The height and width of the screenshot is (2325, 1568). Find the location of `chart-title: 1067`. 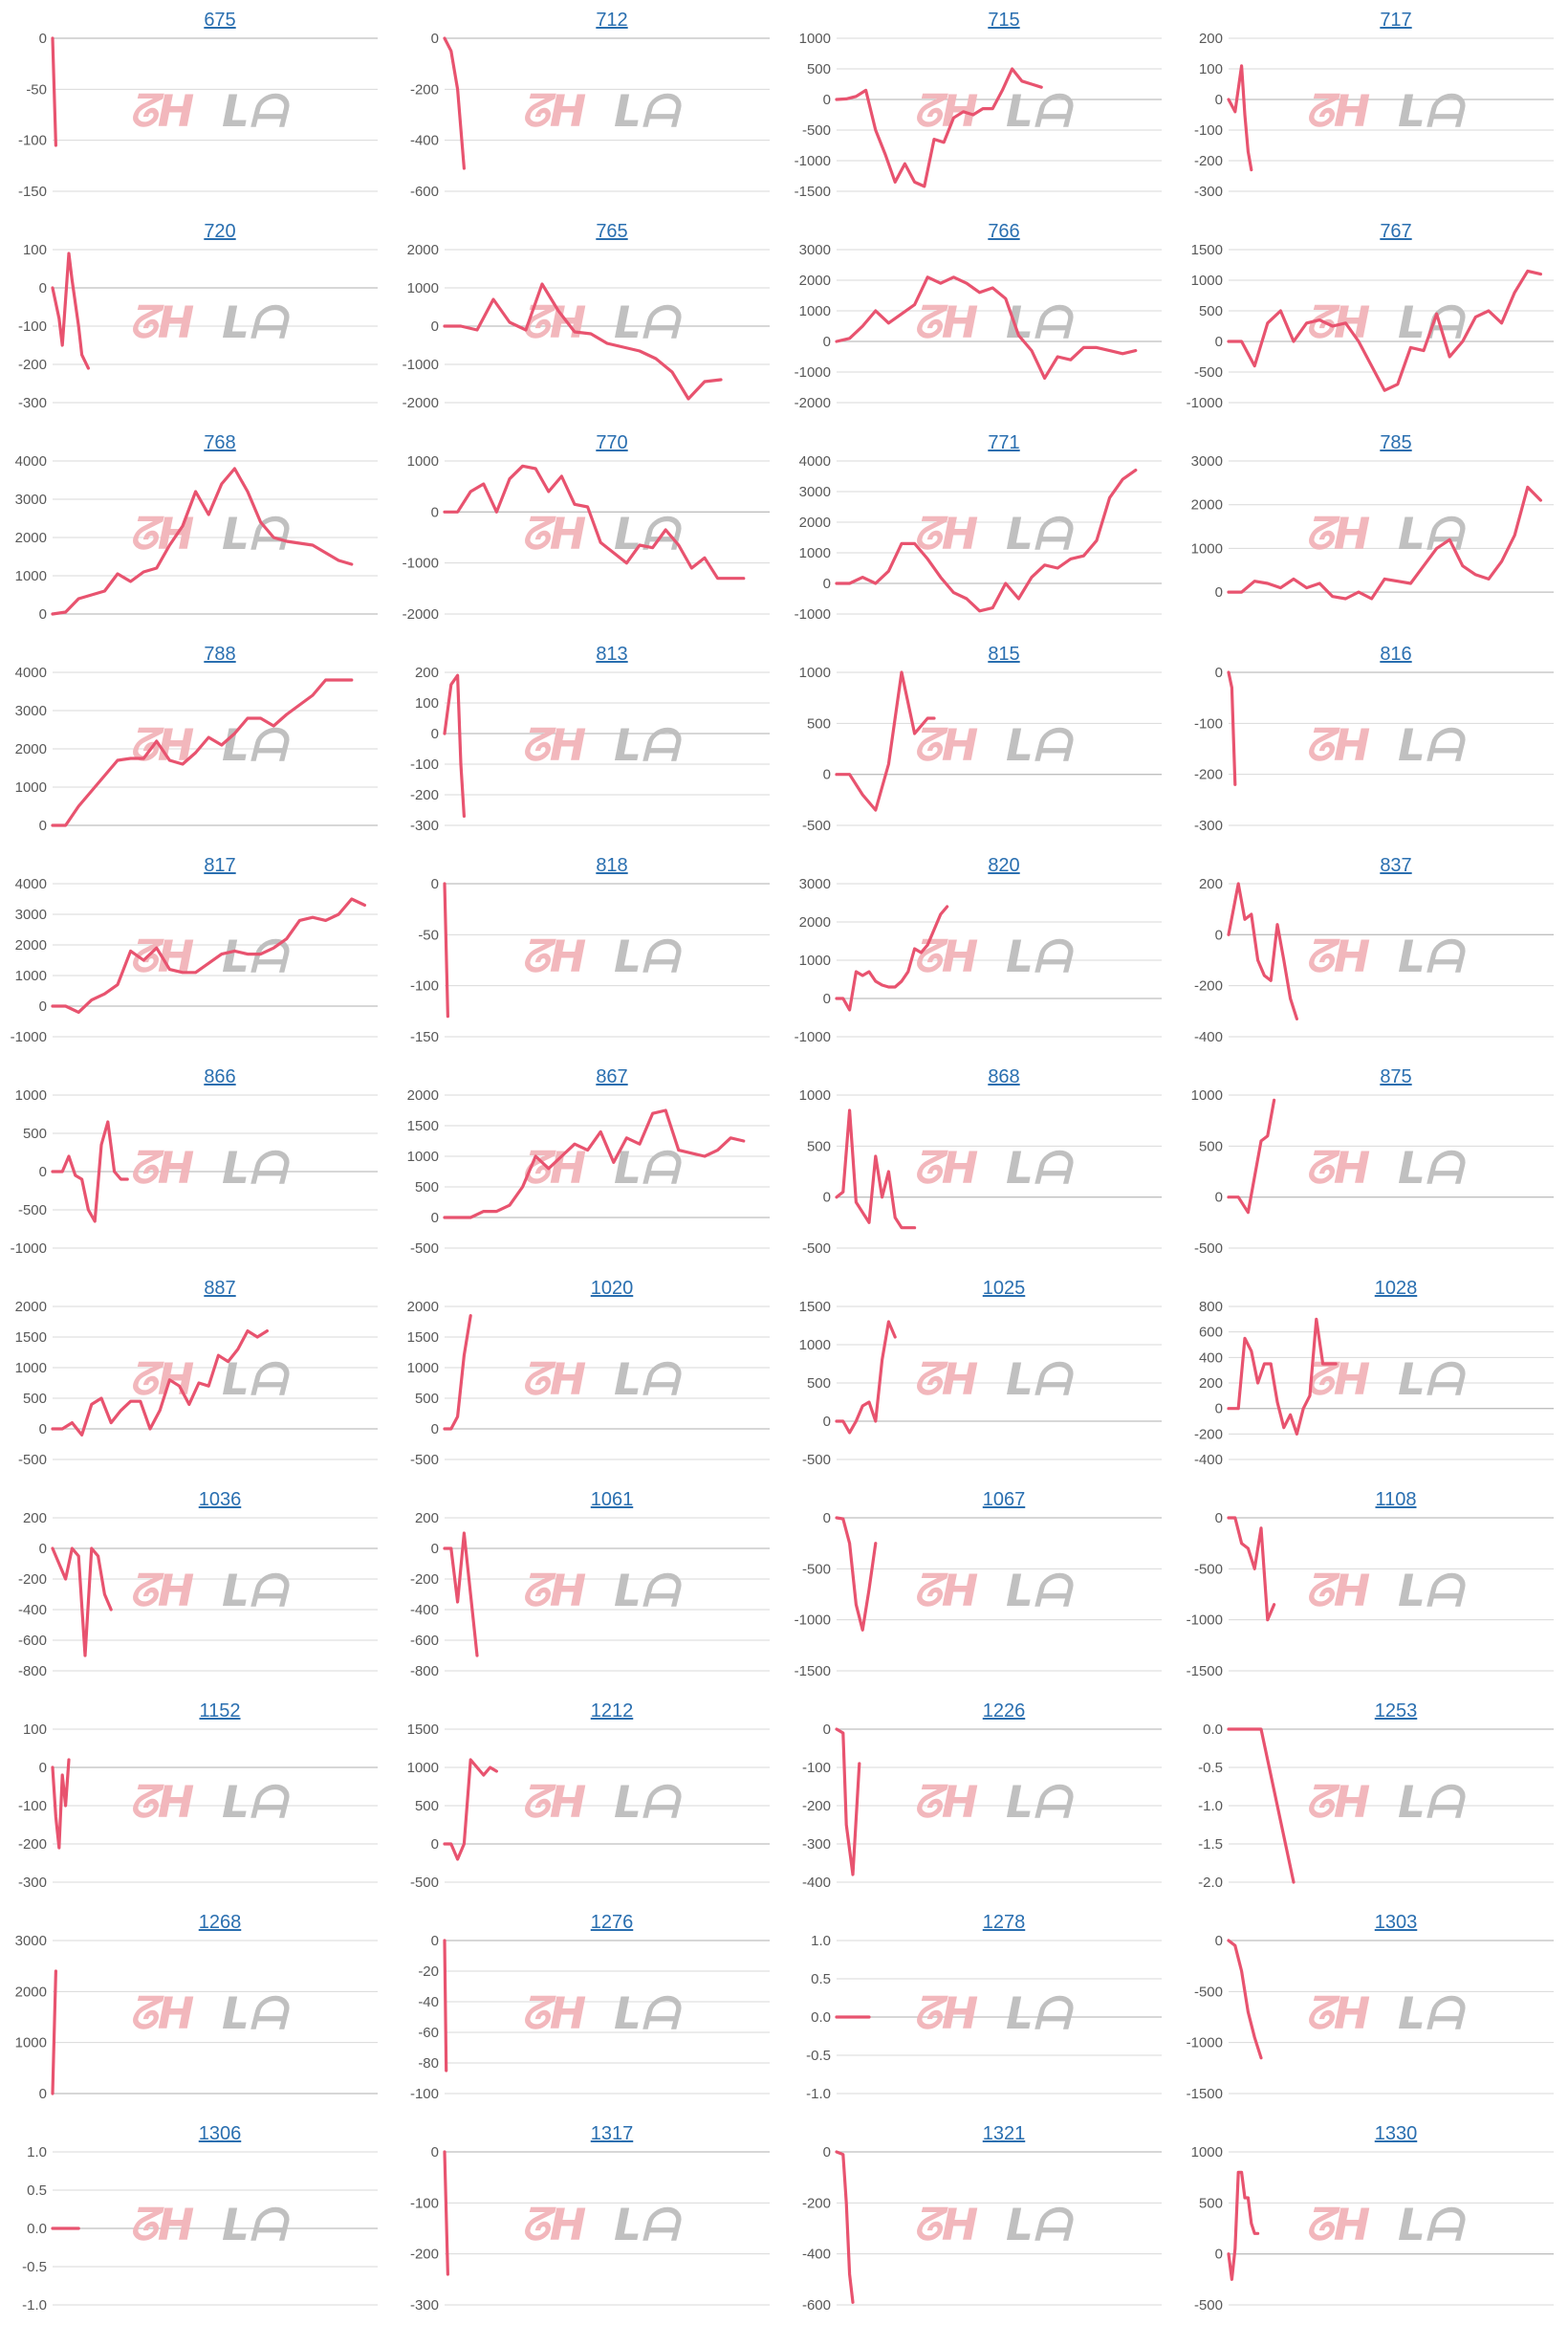

chart-title: 1067 is located at coordinates (1004, 1500).